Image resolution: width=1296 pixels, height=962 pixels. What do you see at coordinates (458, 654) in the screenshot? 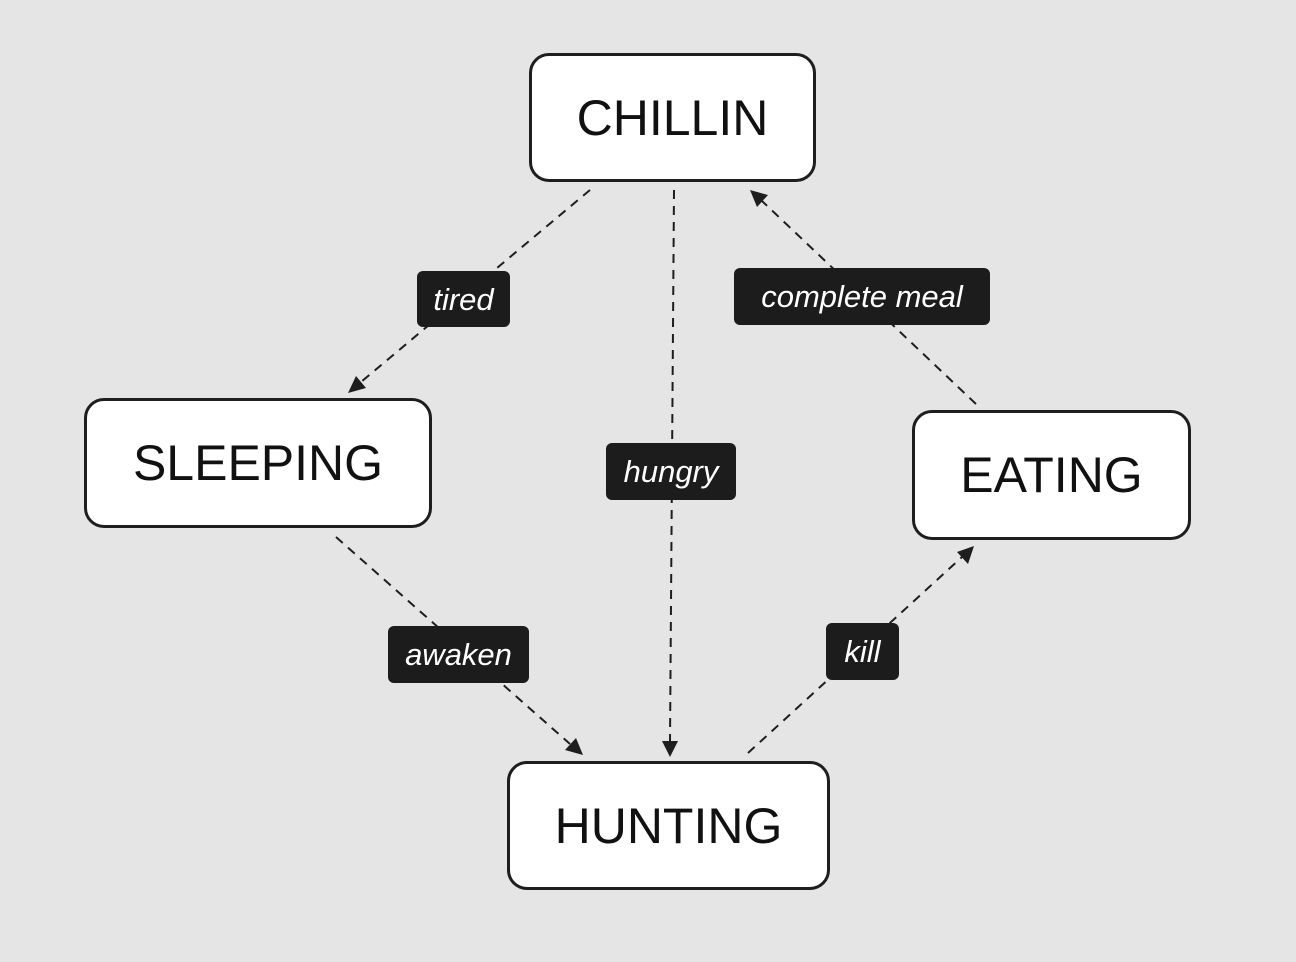
I see `edge-label-awaken: awaken` at bounding box center [458, 654].